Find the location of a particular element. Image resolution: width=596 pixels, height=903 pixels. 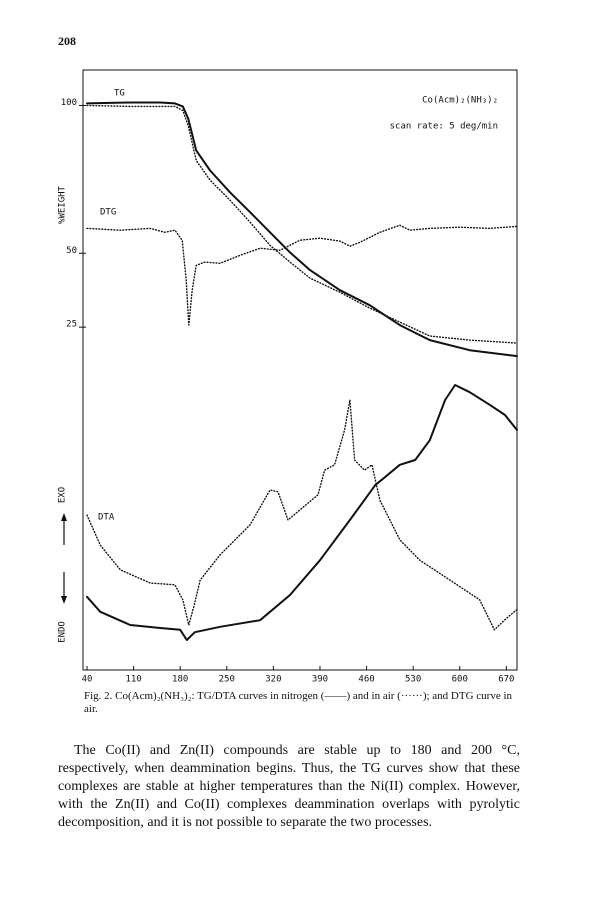

y-tick-label: 50 is located at coordinates (71, 251).